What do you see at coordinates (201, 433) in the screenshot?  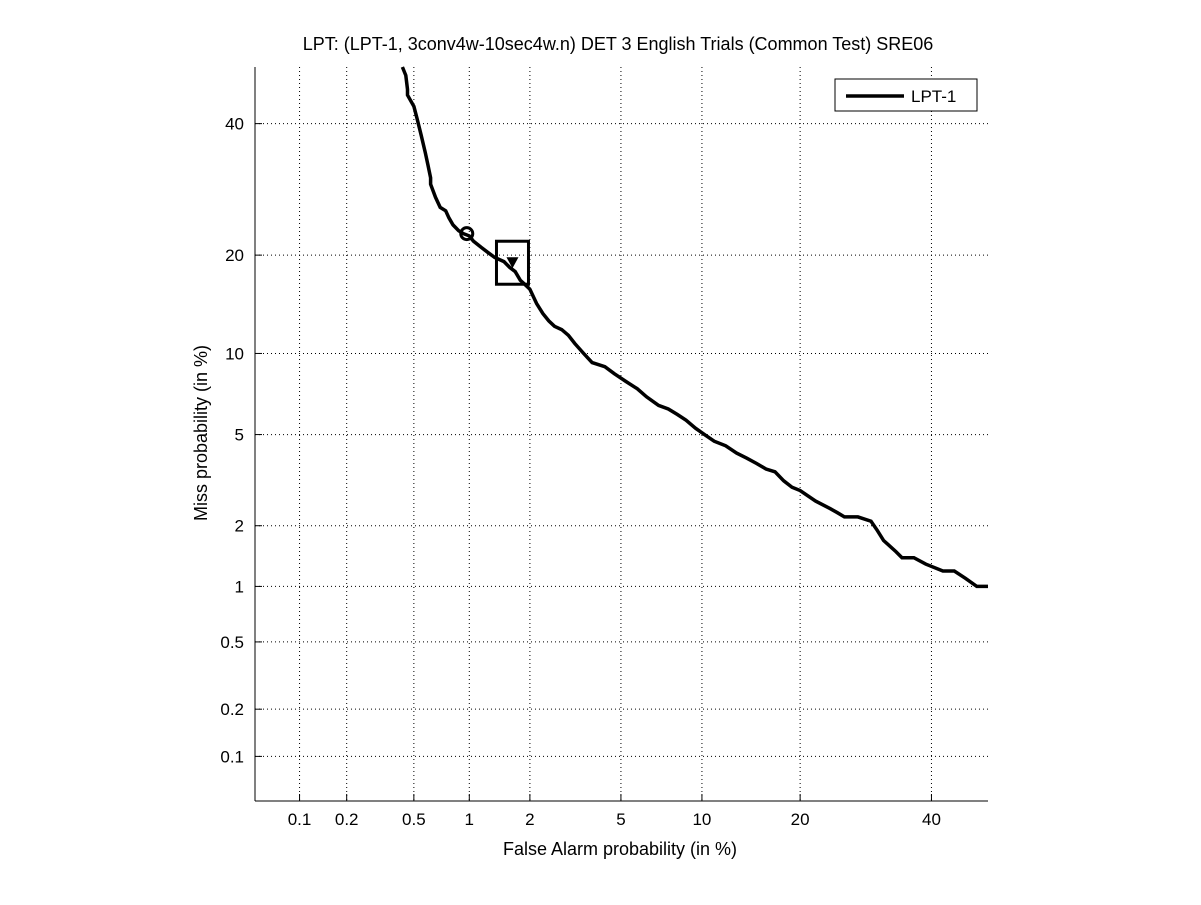 I see `y-axis-label: Miss probability (in %)` at bounding box center [201, 433].